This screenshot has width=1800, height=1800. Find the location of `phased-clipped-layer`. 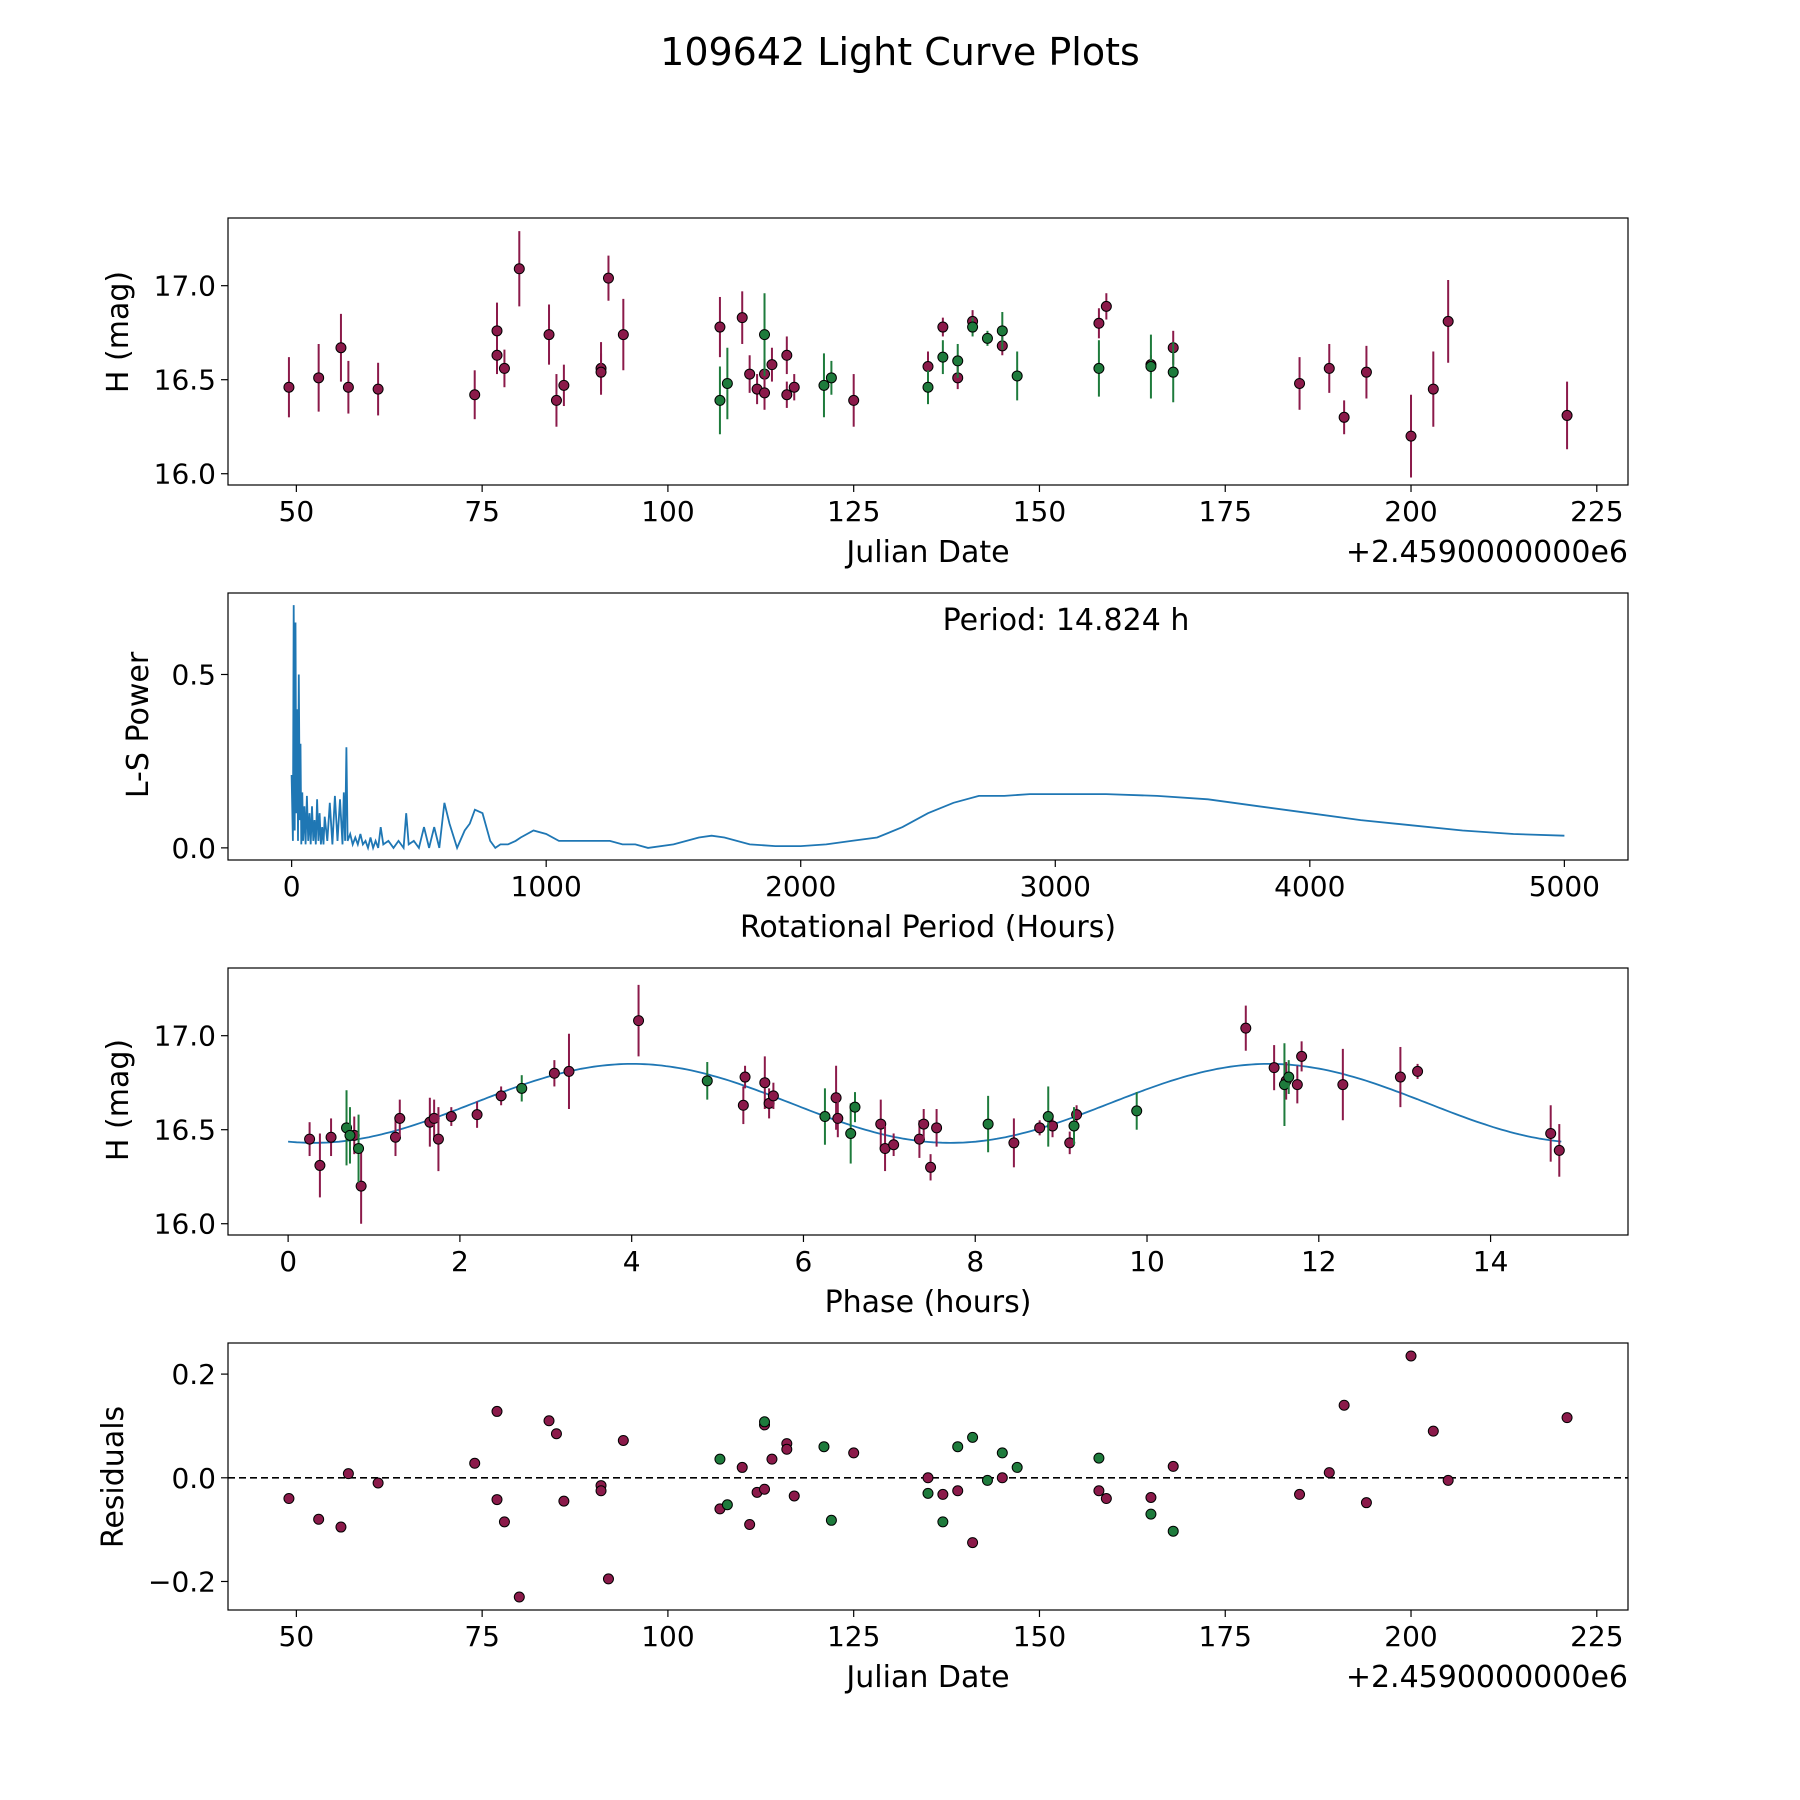

phased-clipped-layer is located at coordinates (926, 1104).